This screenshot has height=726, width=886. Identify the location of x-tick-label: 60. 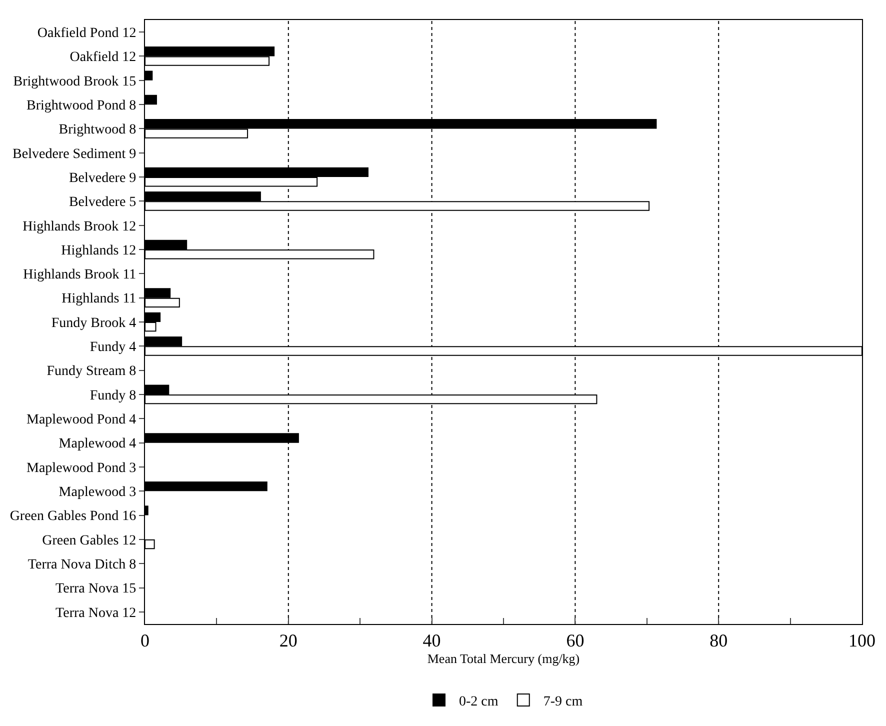
(575, 640).